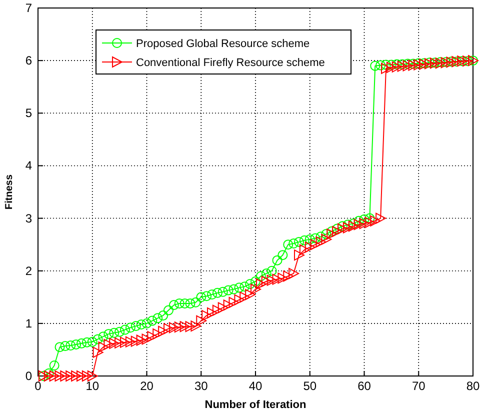 The height and width of the screenshot is (416, 485). What do you see at coordinates (28, 113) in the screenshot?
I see `y-tick-label: 5` at bounding box center [28, 113].